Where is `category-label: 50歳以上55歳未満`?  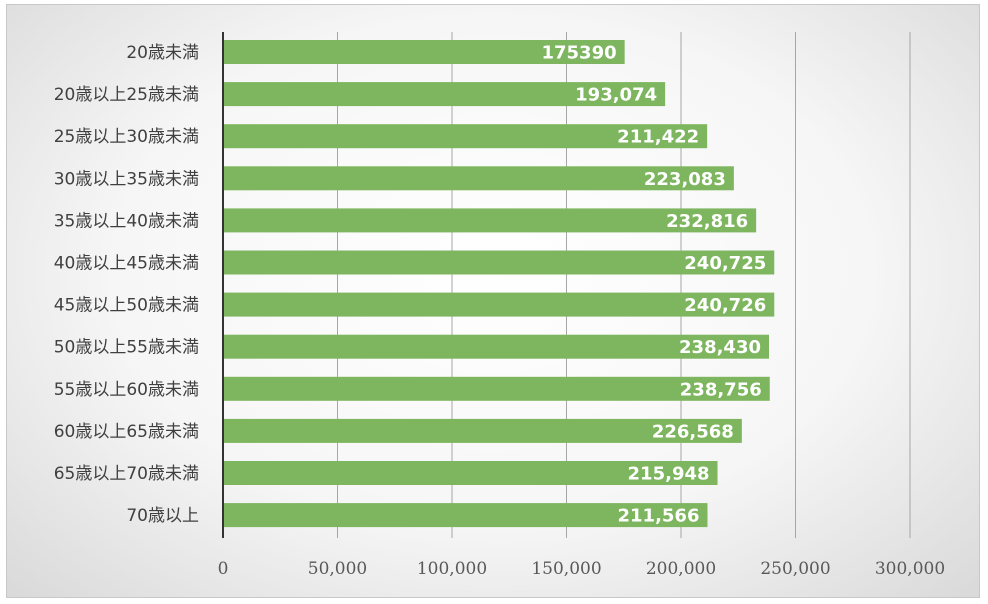 category-label: 50歳以上55歳未満 is located at coordinates (126, 348).